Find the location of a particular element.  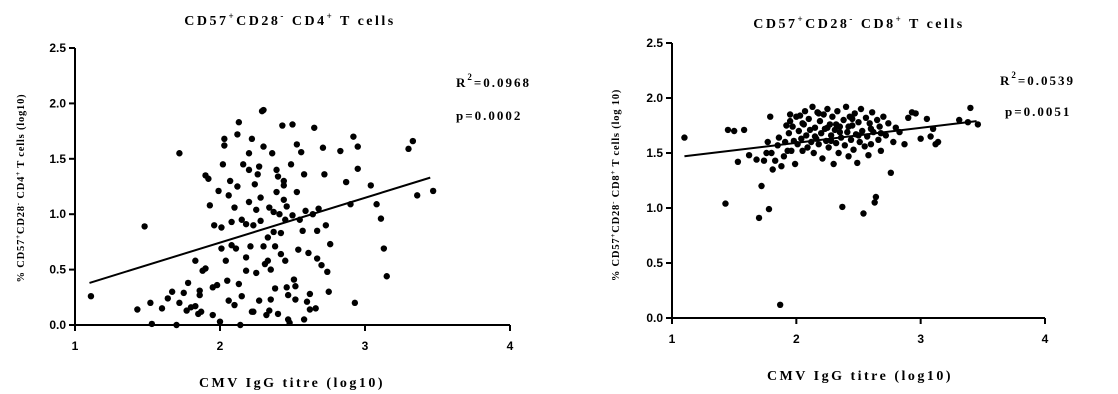

chart-title: CD57+CD28- CD4+ T cells is located at coordinates (289, 20).